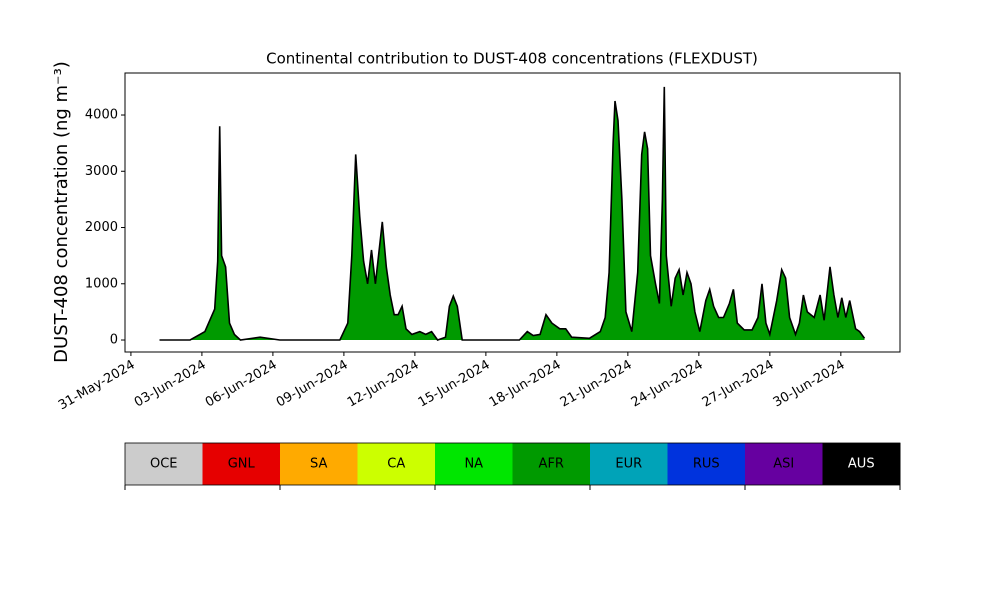 The image size is (1000, 600). I want to click on y-tick-label: 2000, so click(101, 227).